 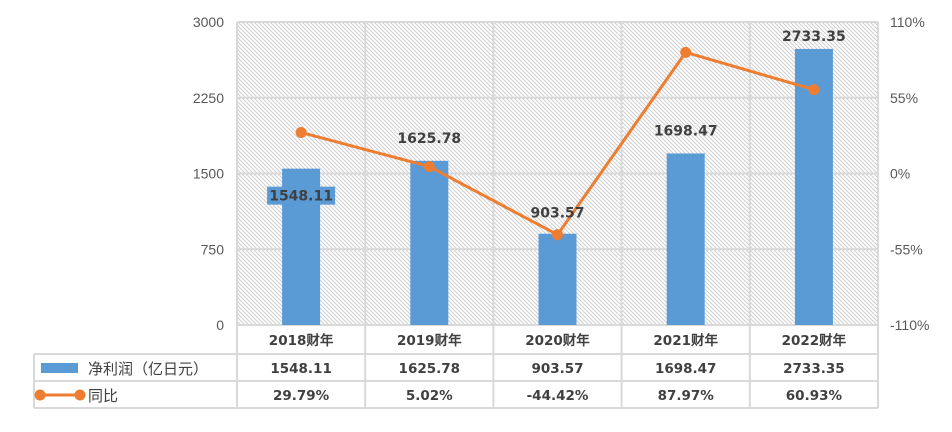 I want to click on category-label: 2018财年, so click(x=301, y=340).